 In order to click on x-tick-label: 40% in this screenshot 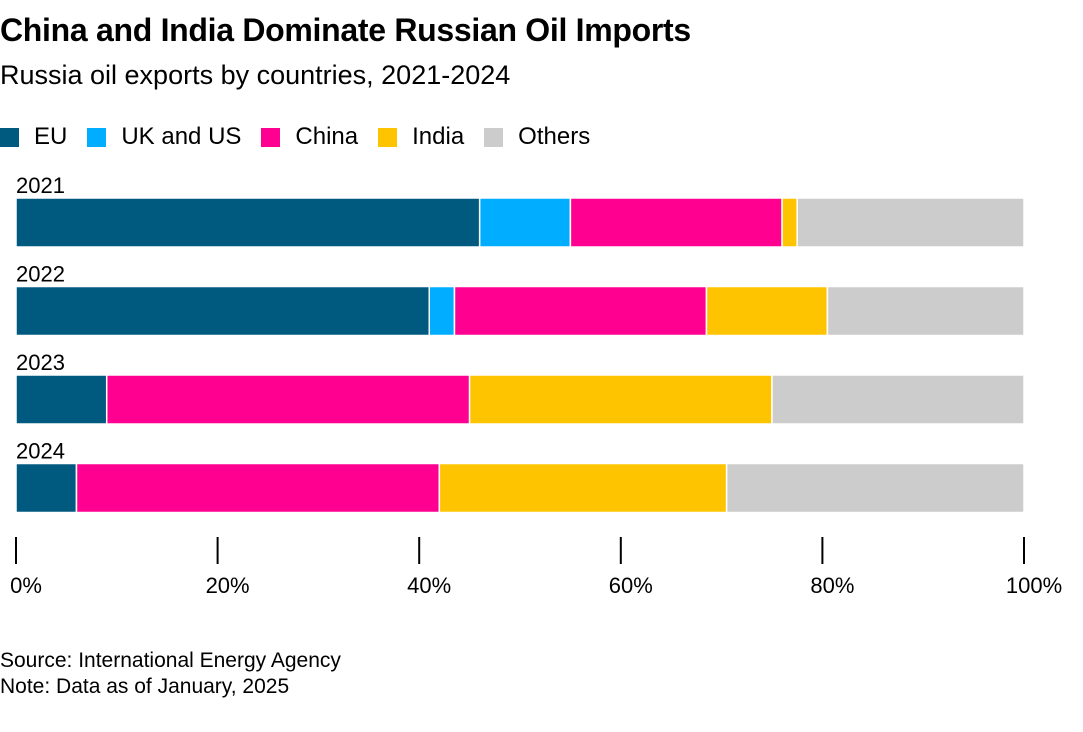, I will do `click(429, 585)`.